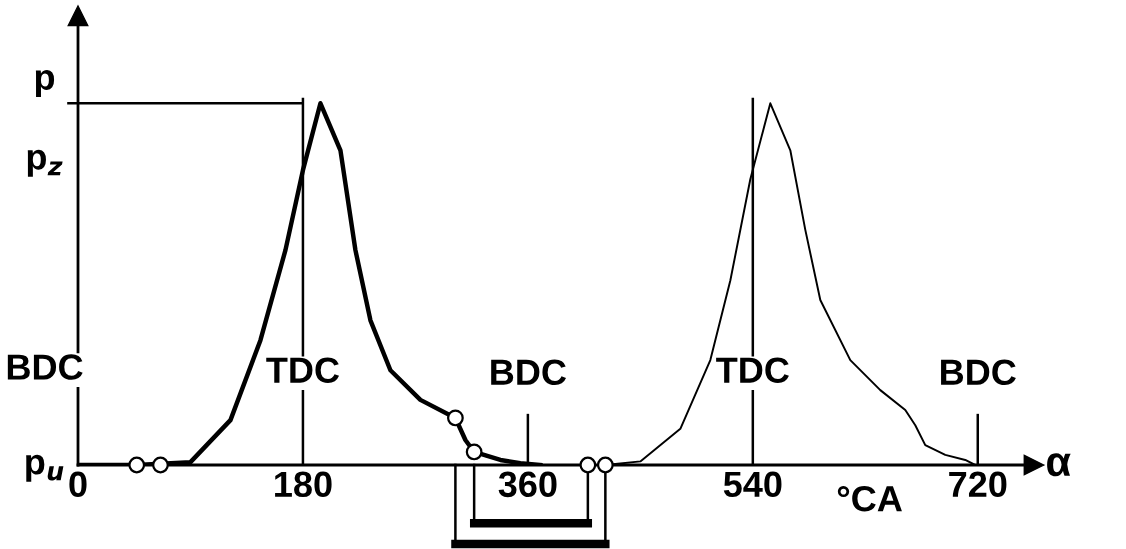 The image size is (1126, 549). Describe the element at coordinates (45, 163) in the screenshot. I see `text: p$_{z}$` at that location.